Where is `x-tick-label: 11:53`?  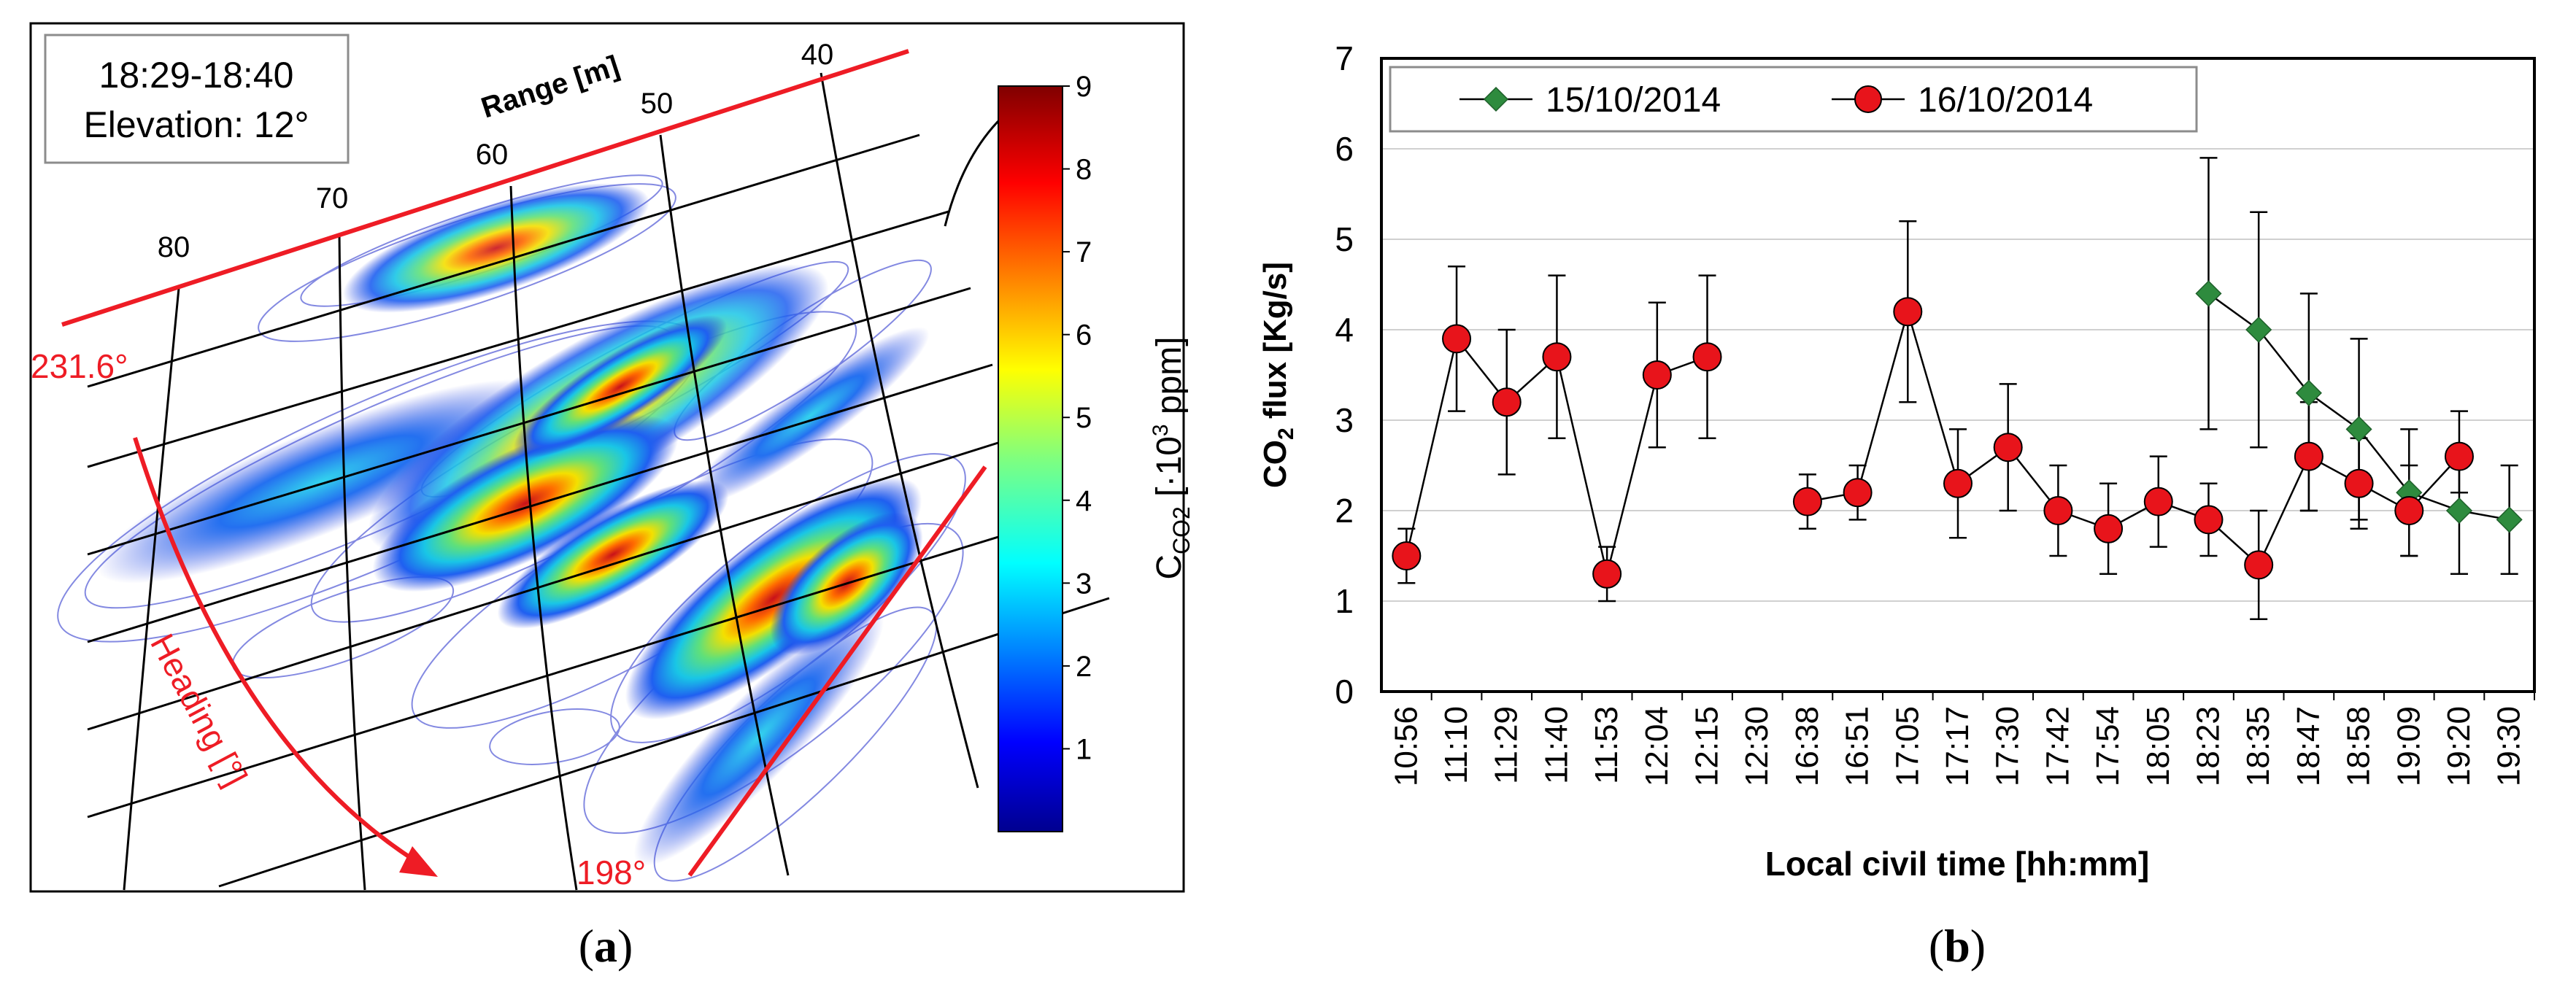
x-tick-label: 11:53 is located at coordinates (1606, 745).